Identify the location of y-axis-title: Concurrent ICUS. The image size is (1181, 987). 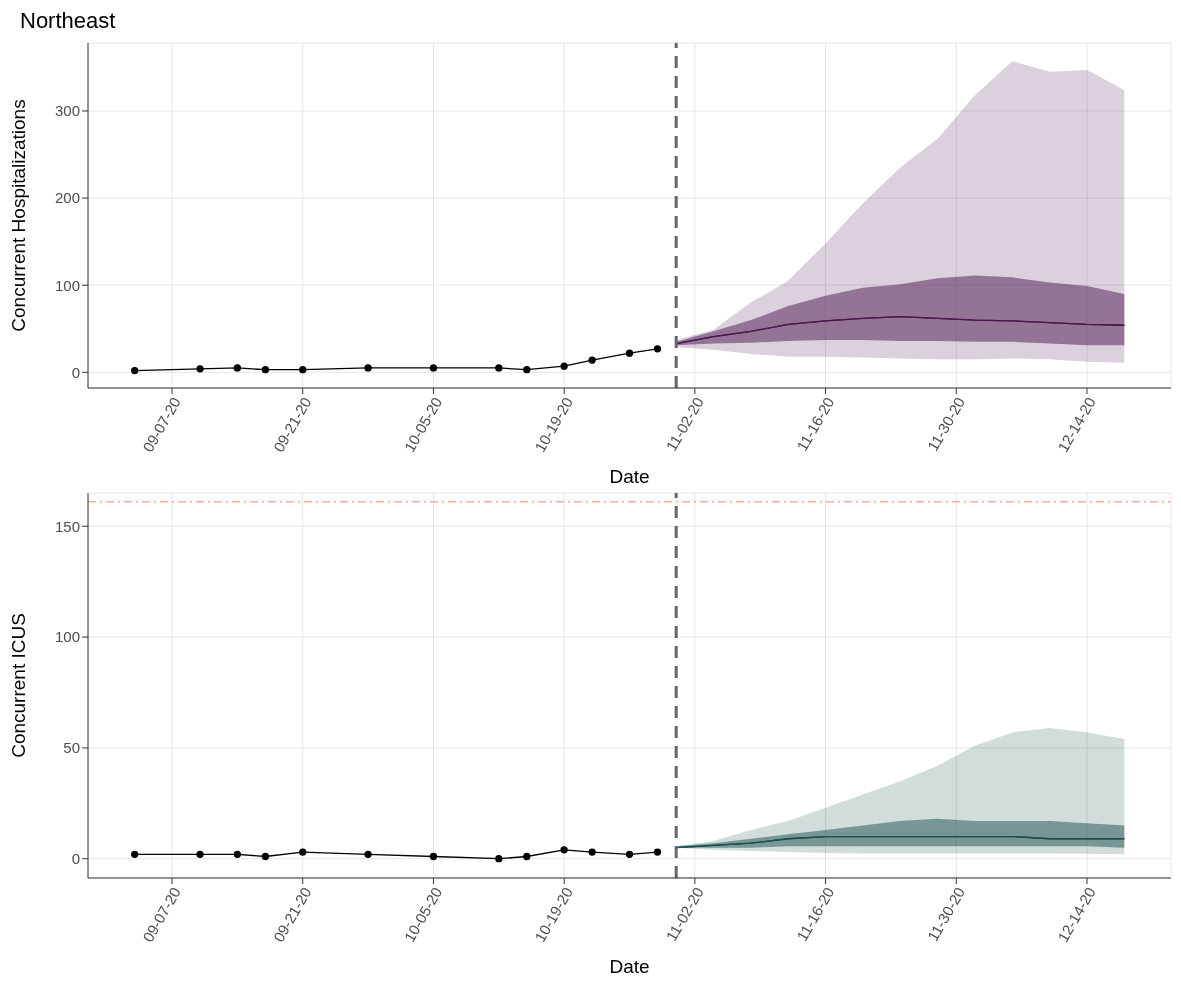
(18, 685).